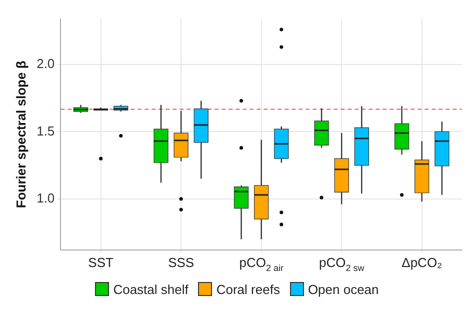 This screenshot has height=310, width=474. What do you see at coordinates (45, 198) in the screenshot?
I see `y-tick-label: 1.0` at bounding box center [45, 198].